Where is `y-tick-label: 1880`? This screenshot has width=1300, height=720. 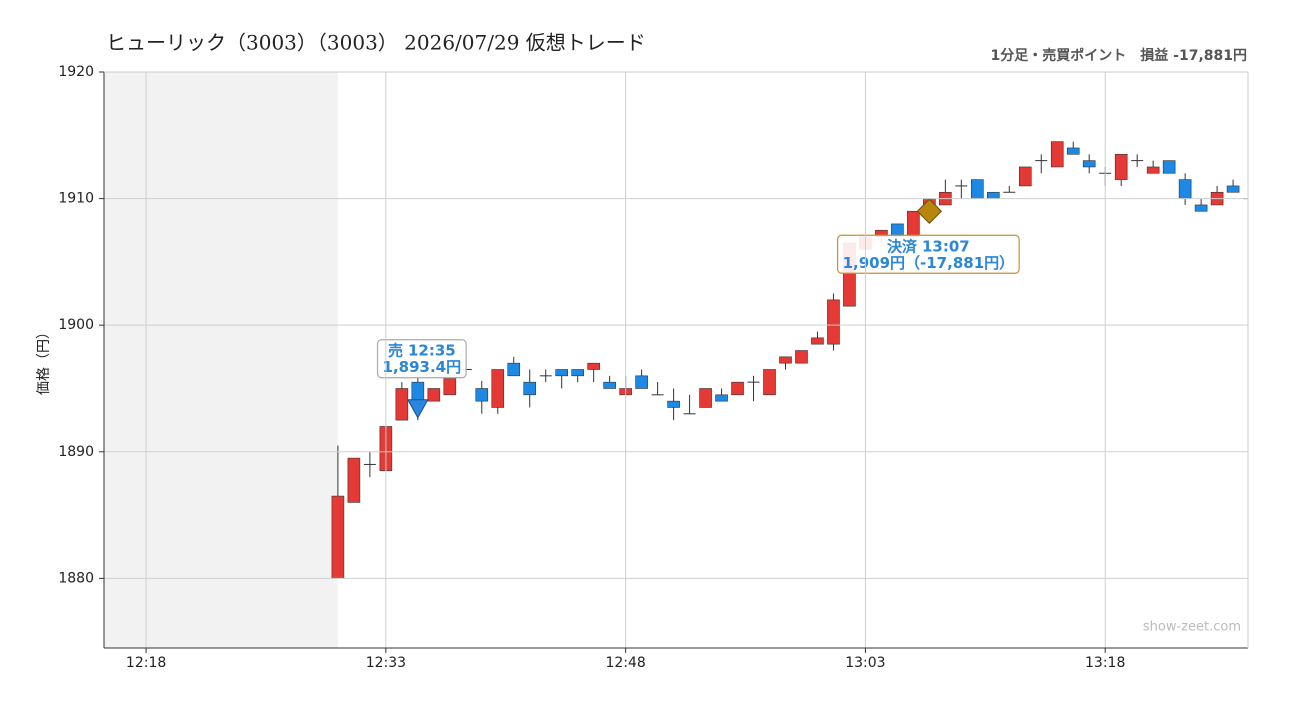
y-tick-label: 1880 is located at coordinates (76, 578).